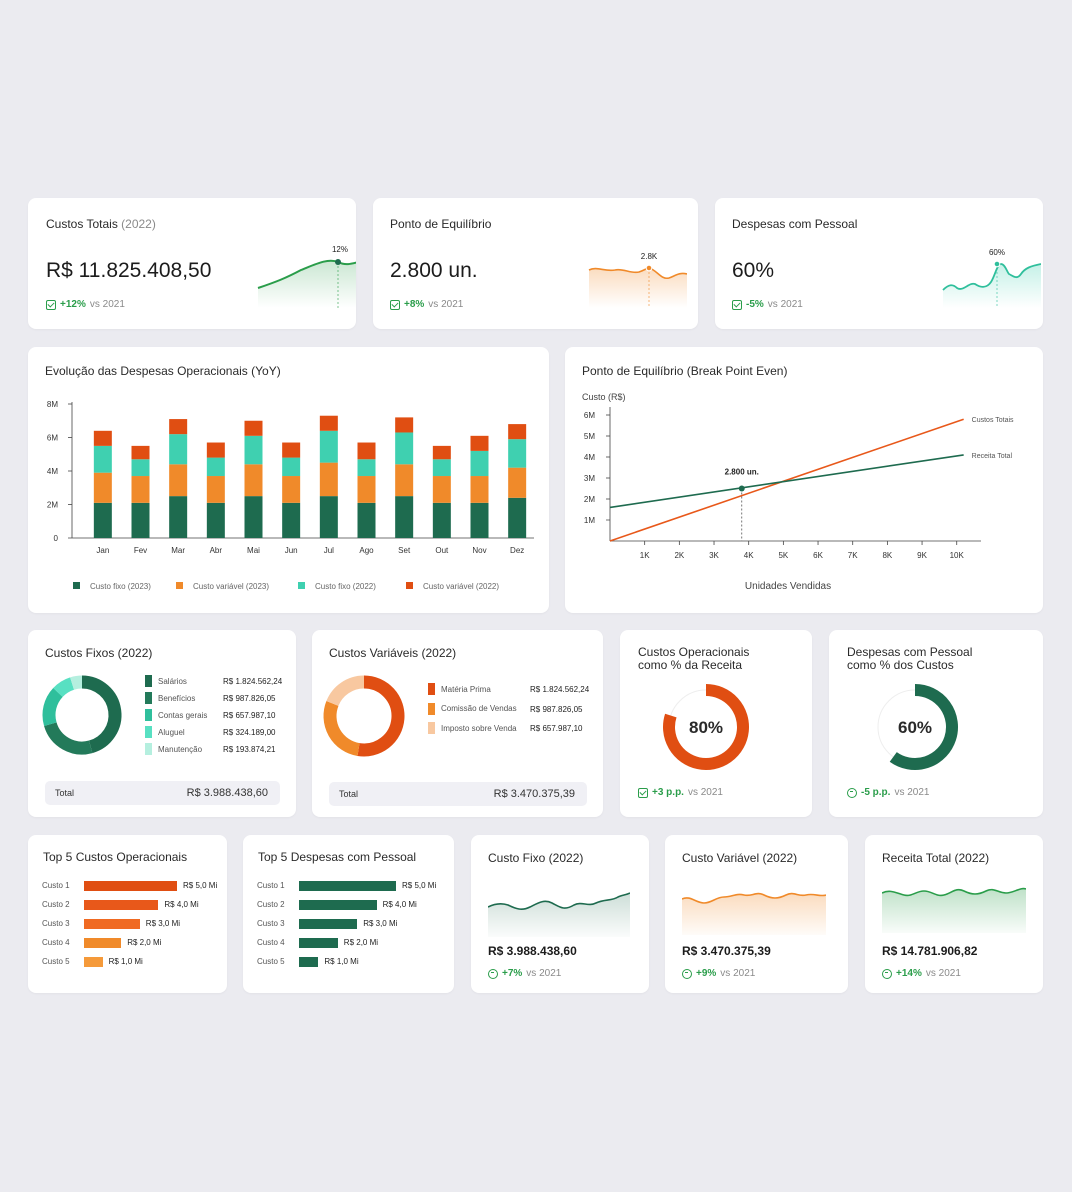 This screenshot has height=1192, width=1072. Describe the element at coordinates (795, 224) in the screenshot. I see `kpi-title: Despesas com Pessoal` at that location.